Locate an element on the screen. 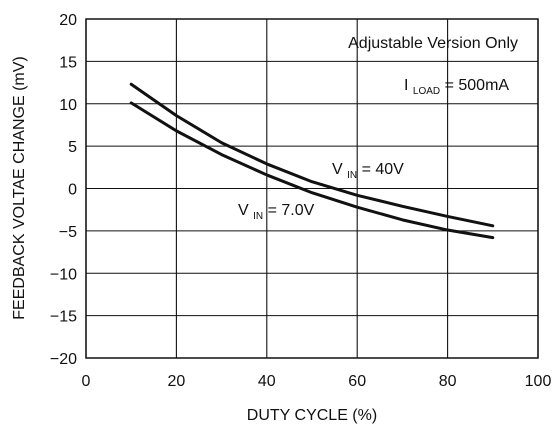 This screenshot has height=427, width=555. iload-subscript: LOAD is located at coordinates (426, 91).